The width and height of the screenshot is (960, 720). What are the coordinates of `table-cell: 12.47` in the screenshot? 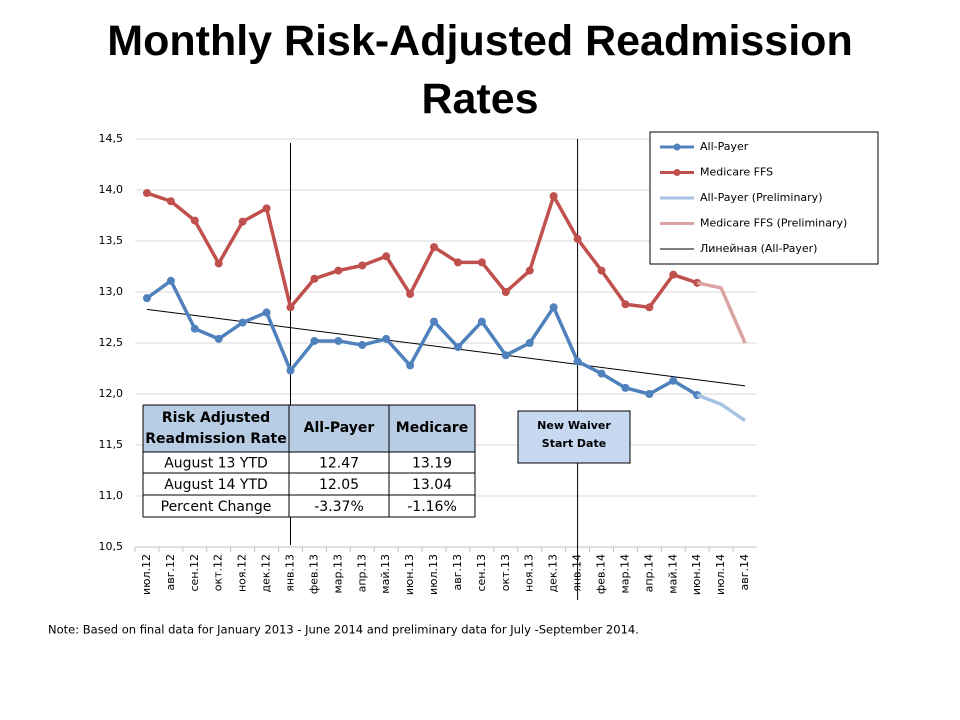 It's located at (339, 464).